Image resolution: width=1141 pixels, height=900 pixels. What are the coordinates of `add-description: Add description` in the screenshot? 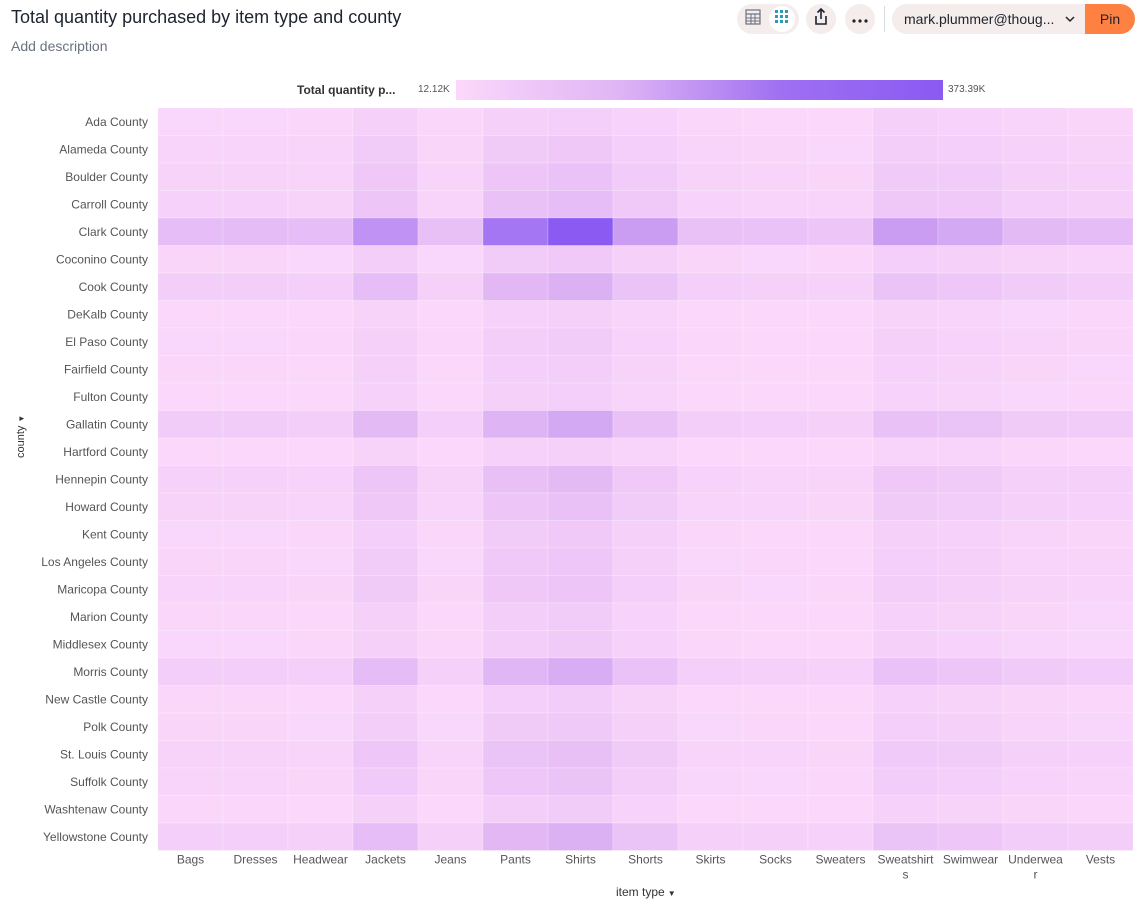 It's located at (59, 46).